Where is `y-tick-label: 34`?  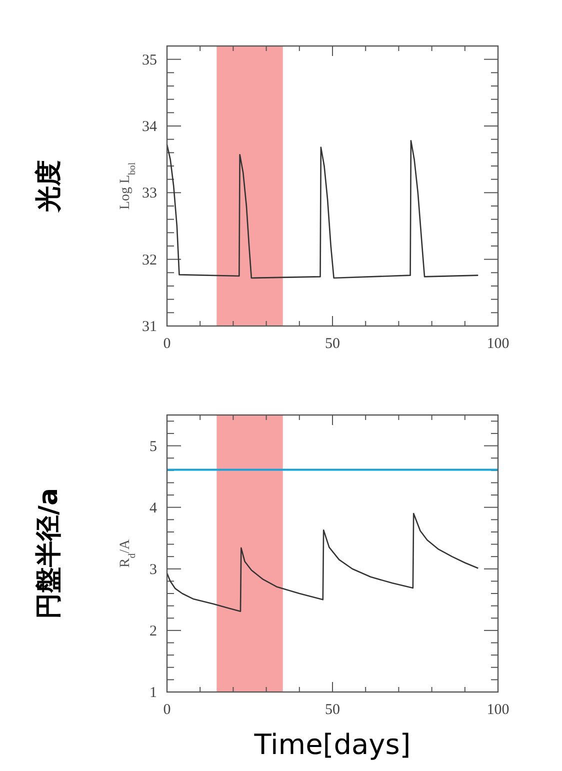
y-tick-label: 34 is located at coordinates (150, 127).